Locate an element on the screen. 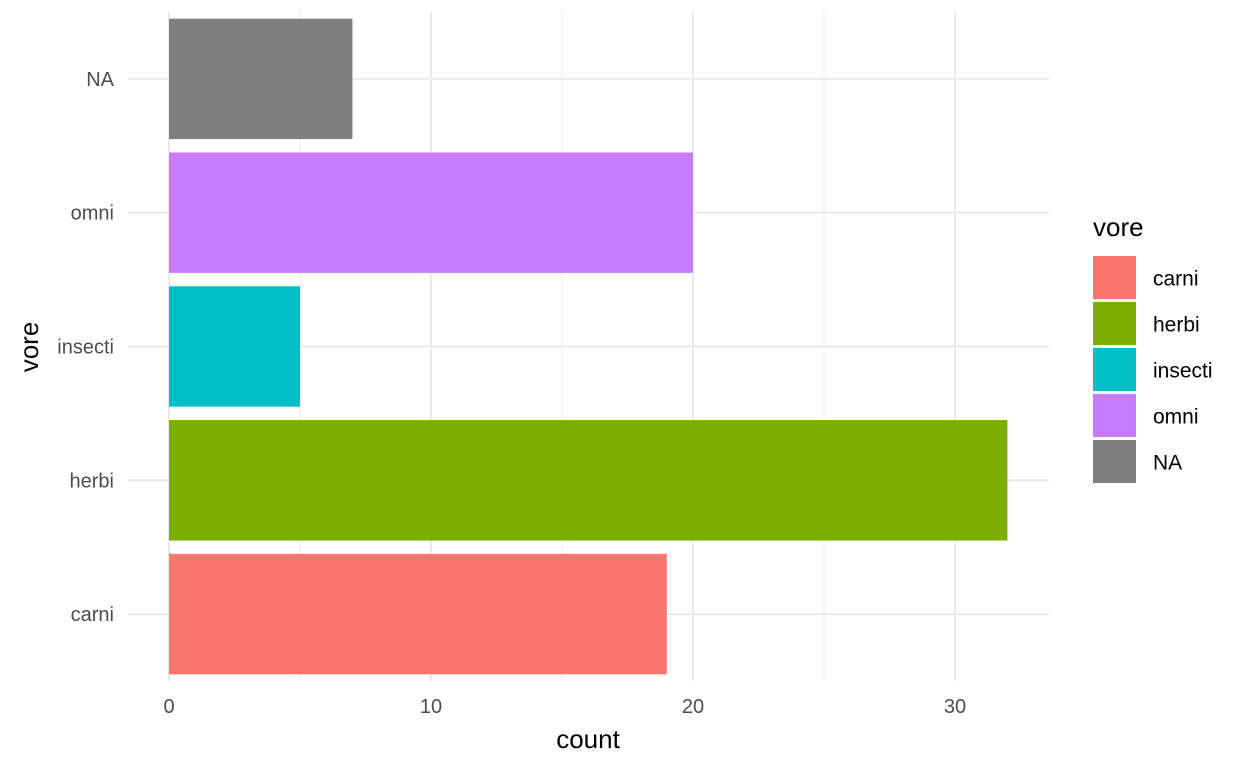 The height and width of the screenshot is (768, 1248). y-tick-label: carni is located at coordinates (92, 615).